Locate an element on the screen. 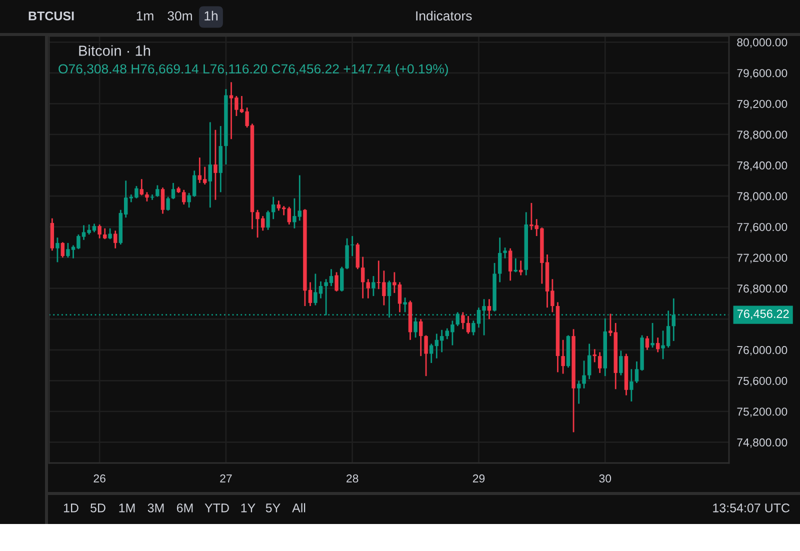 The height and width of the screenshot is (551, 800). text: 3M is located at coordinates (156, 508).